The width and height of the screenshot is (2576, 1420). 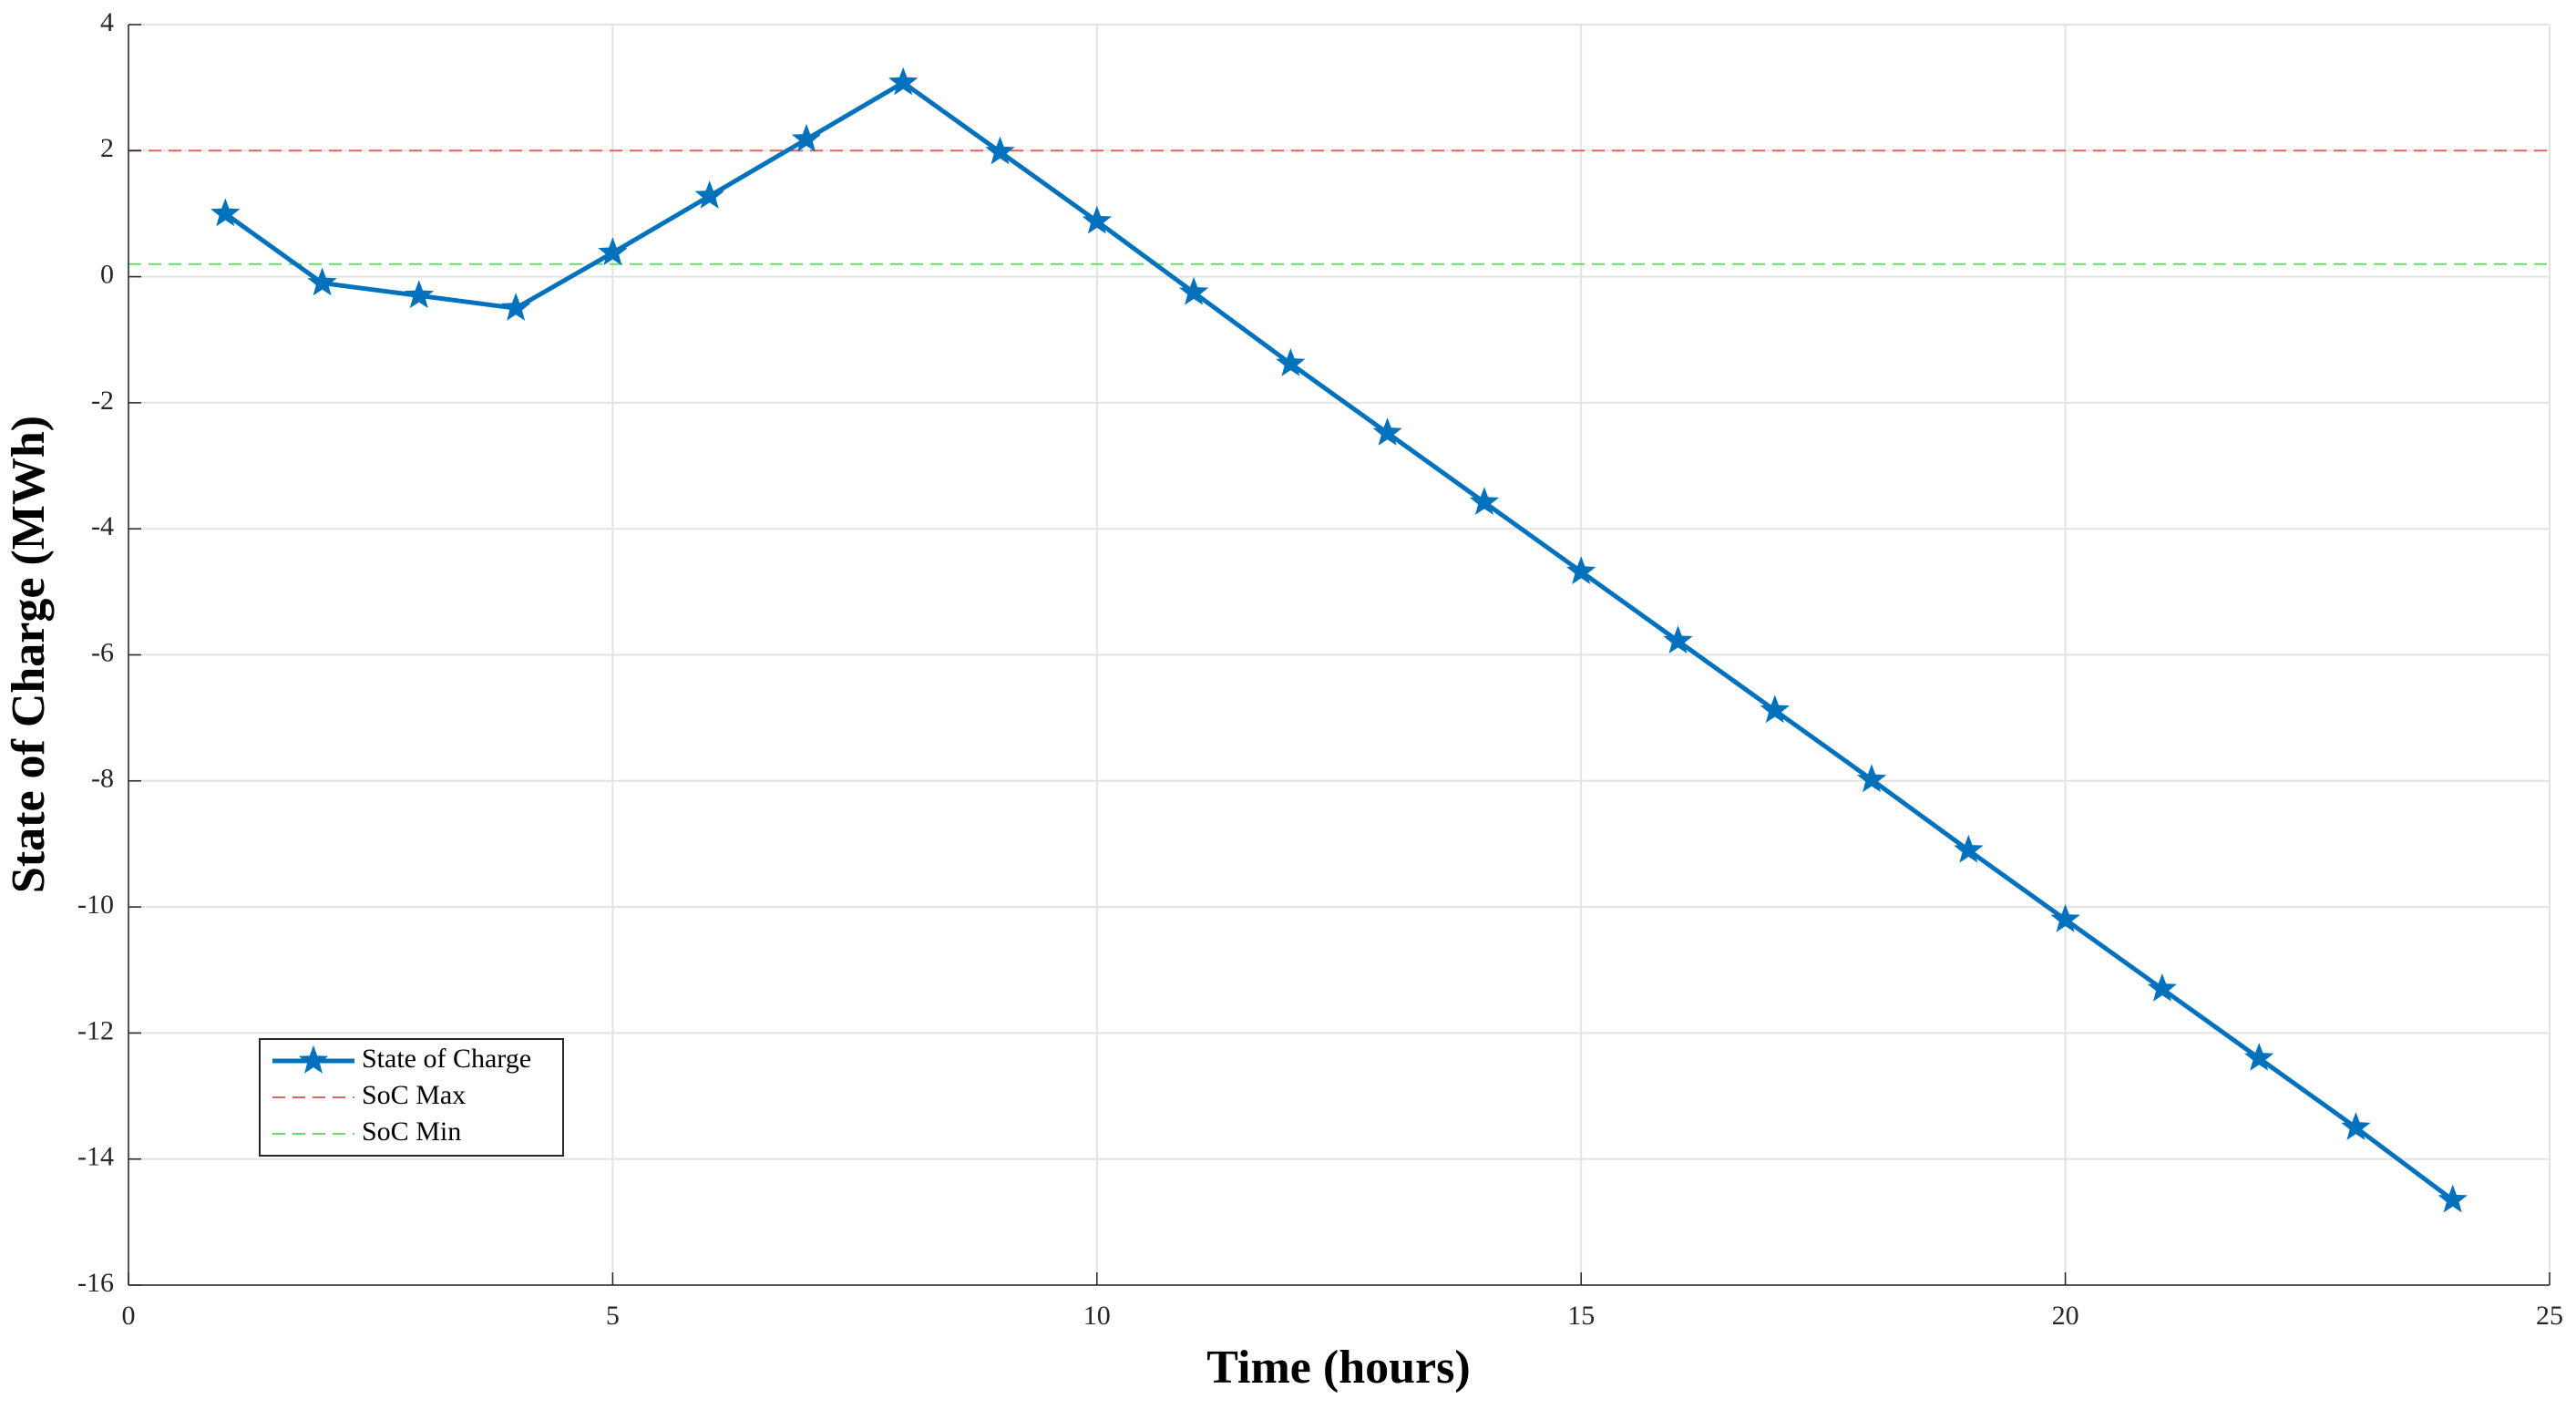 I want to click on y-tick-label: -8, so click(x=102, y=779).